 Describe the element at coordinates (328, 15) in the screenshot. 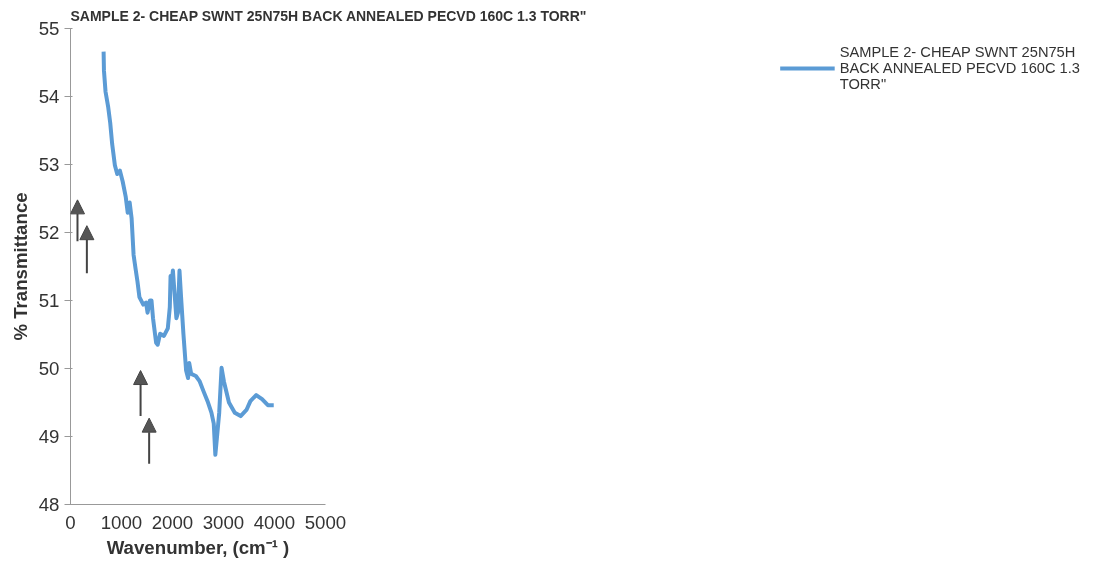

I see `chart-title: SAMPLE 2- CHEAP SWNT 25N75H BACK ANNEALED PECVD 160C 1.3 TORR"` at that location.